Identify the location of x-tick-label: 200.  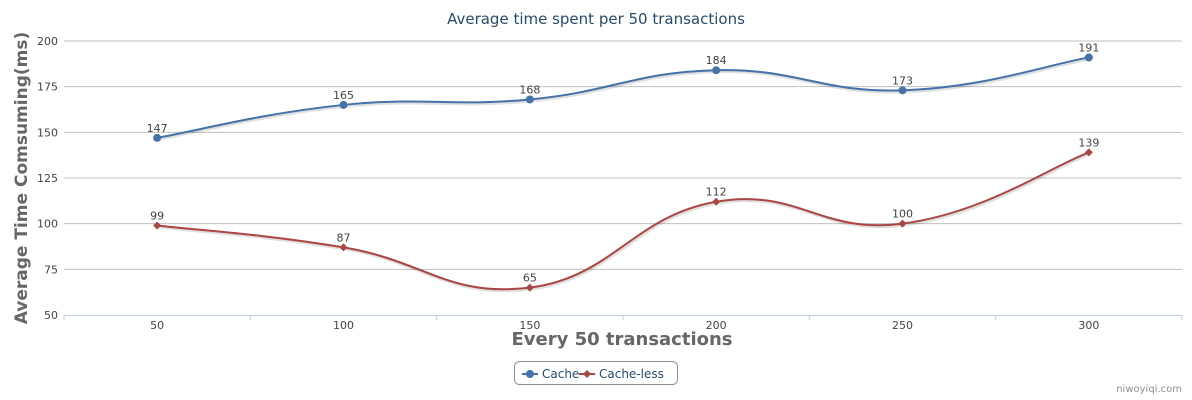
(716, 325).